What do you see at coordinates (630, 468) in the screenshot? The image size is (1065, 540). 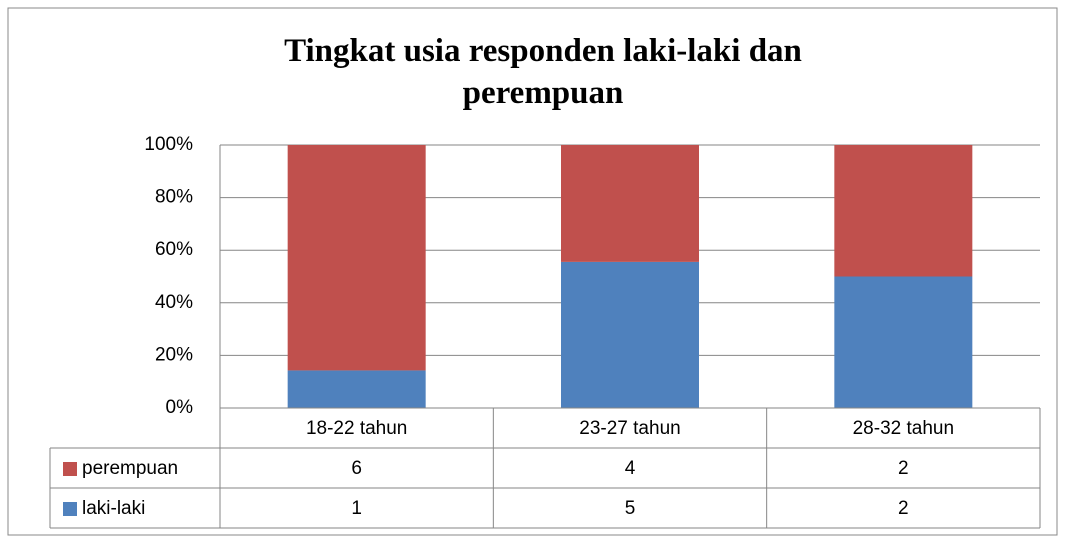 I see `table-value: 4` at bounding box center [630, 468].